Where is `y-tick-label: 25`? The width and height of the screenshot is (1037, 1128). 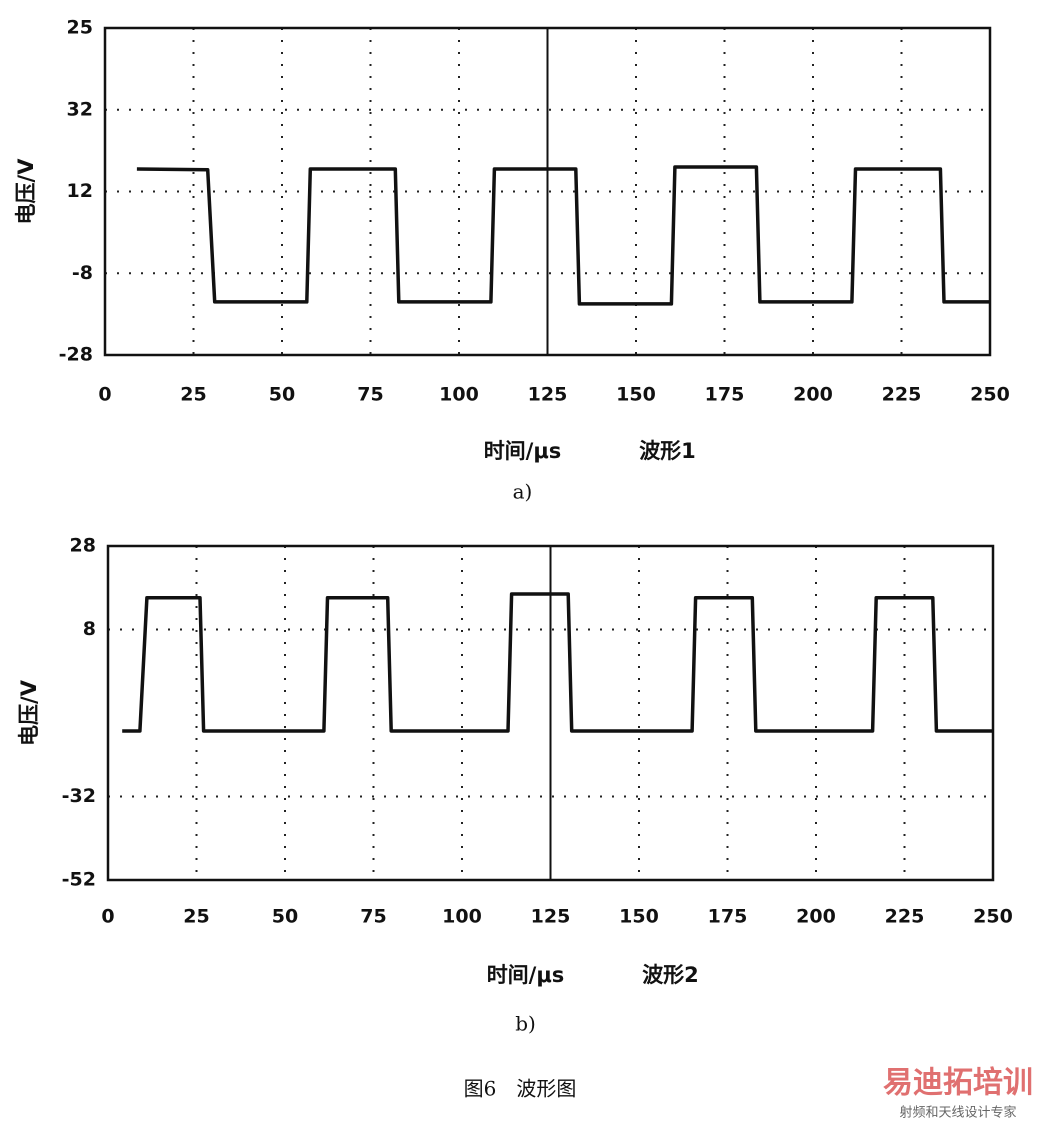 y-tick-label: 25 is located at coordinates (80, 28).